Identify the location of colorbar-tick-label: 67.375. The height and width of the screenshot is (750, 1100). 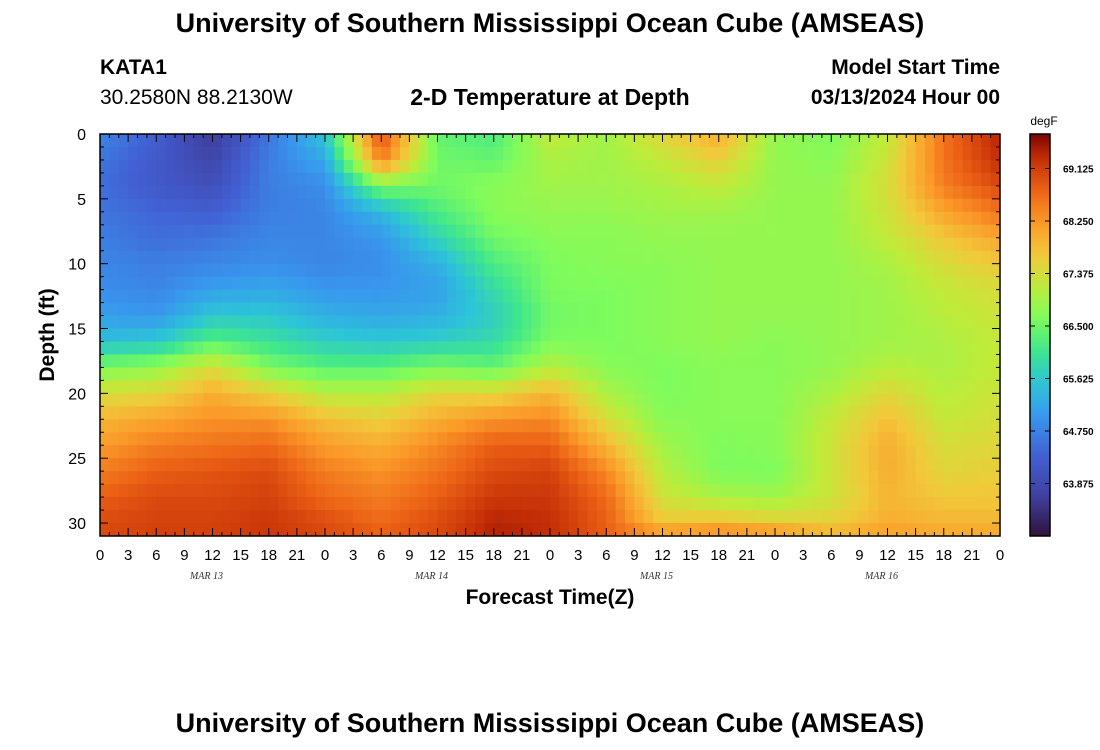
(1078, 275).